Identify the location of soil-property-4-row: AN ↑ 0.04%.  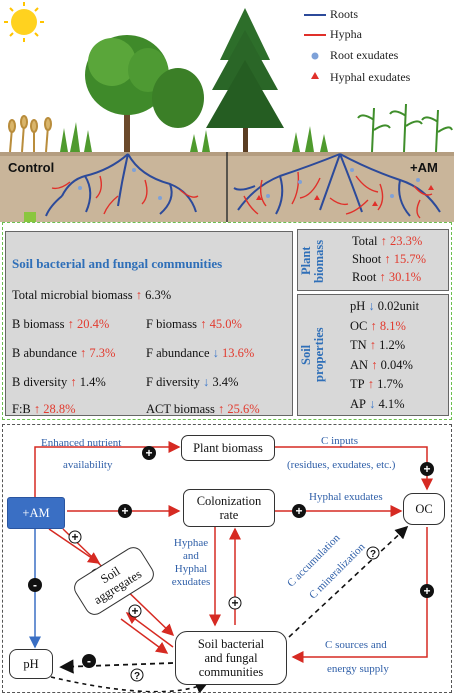
(381, 365).